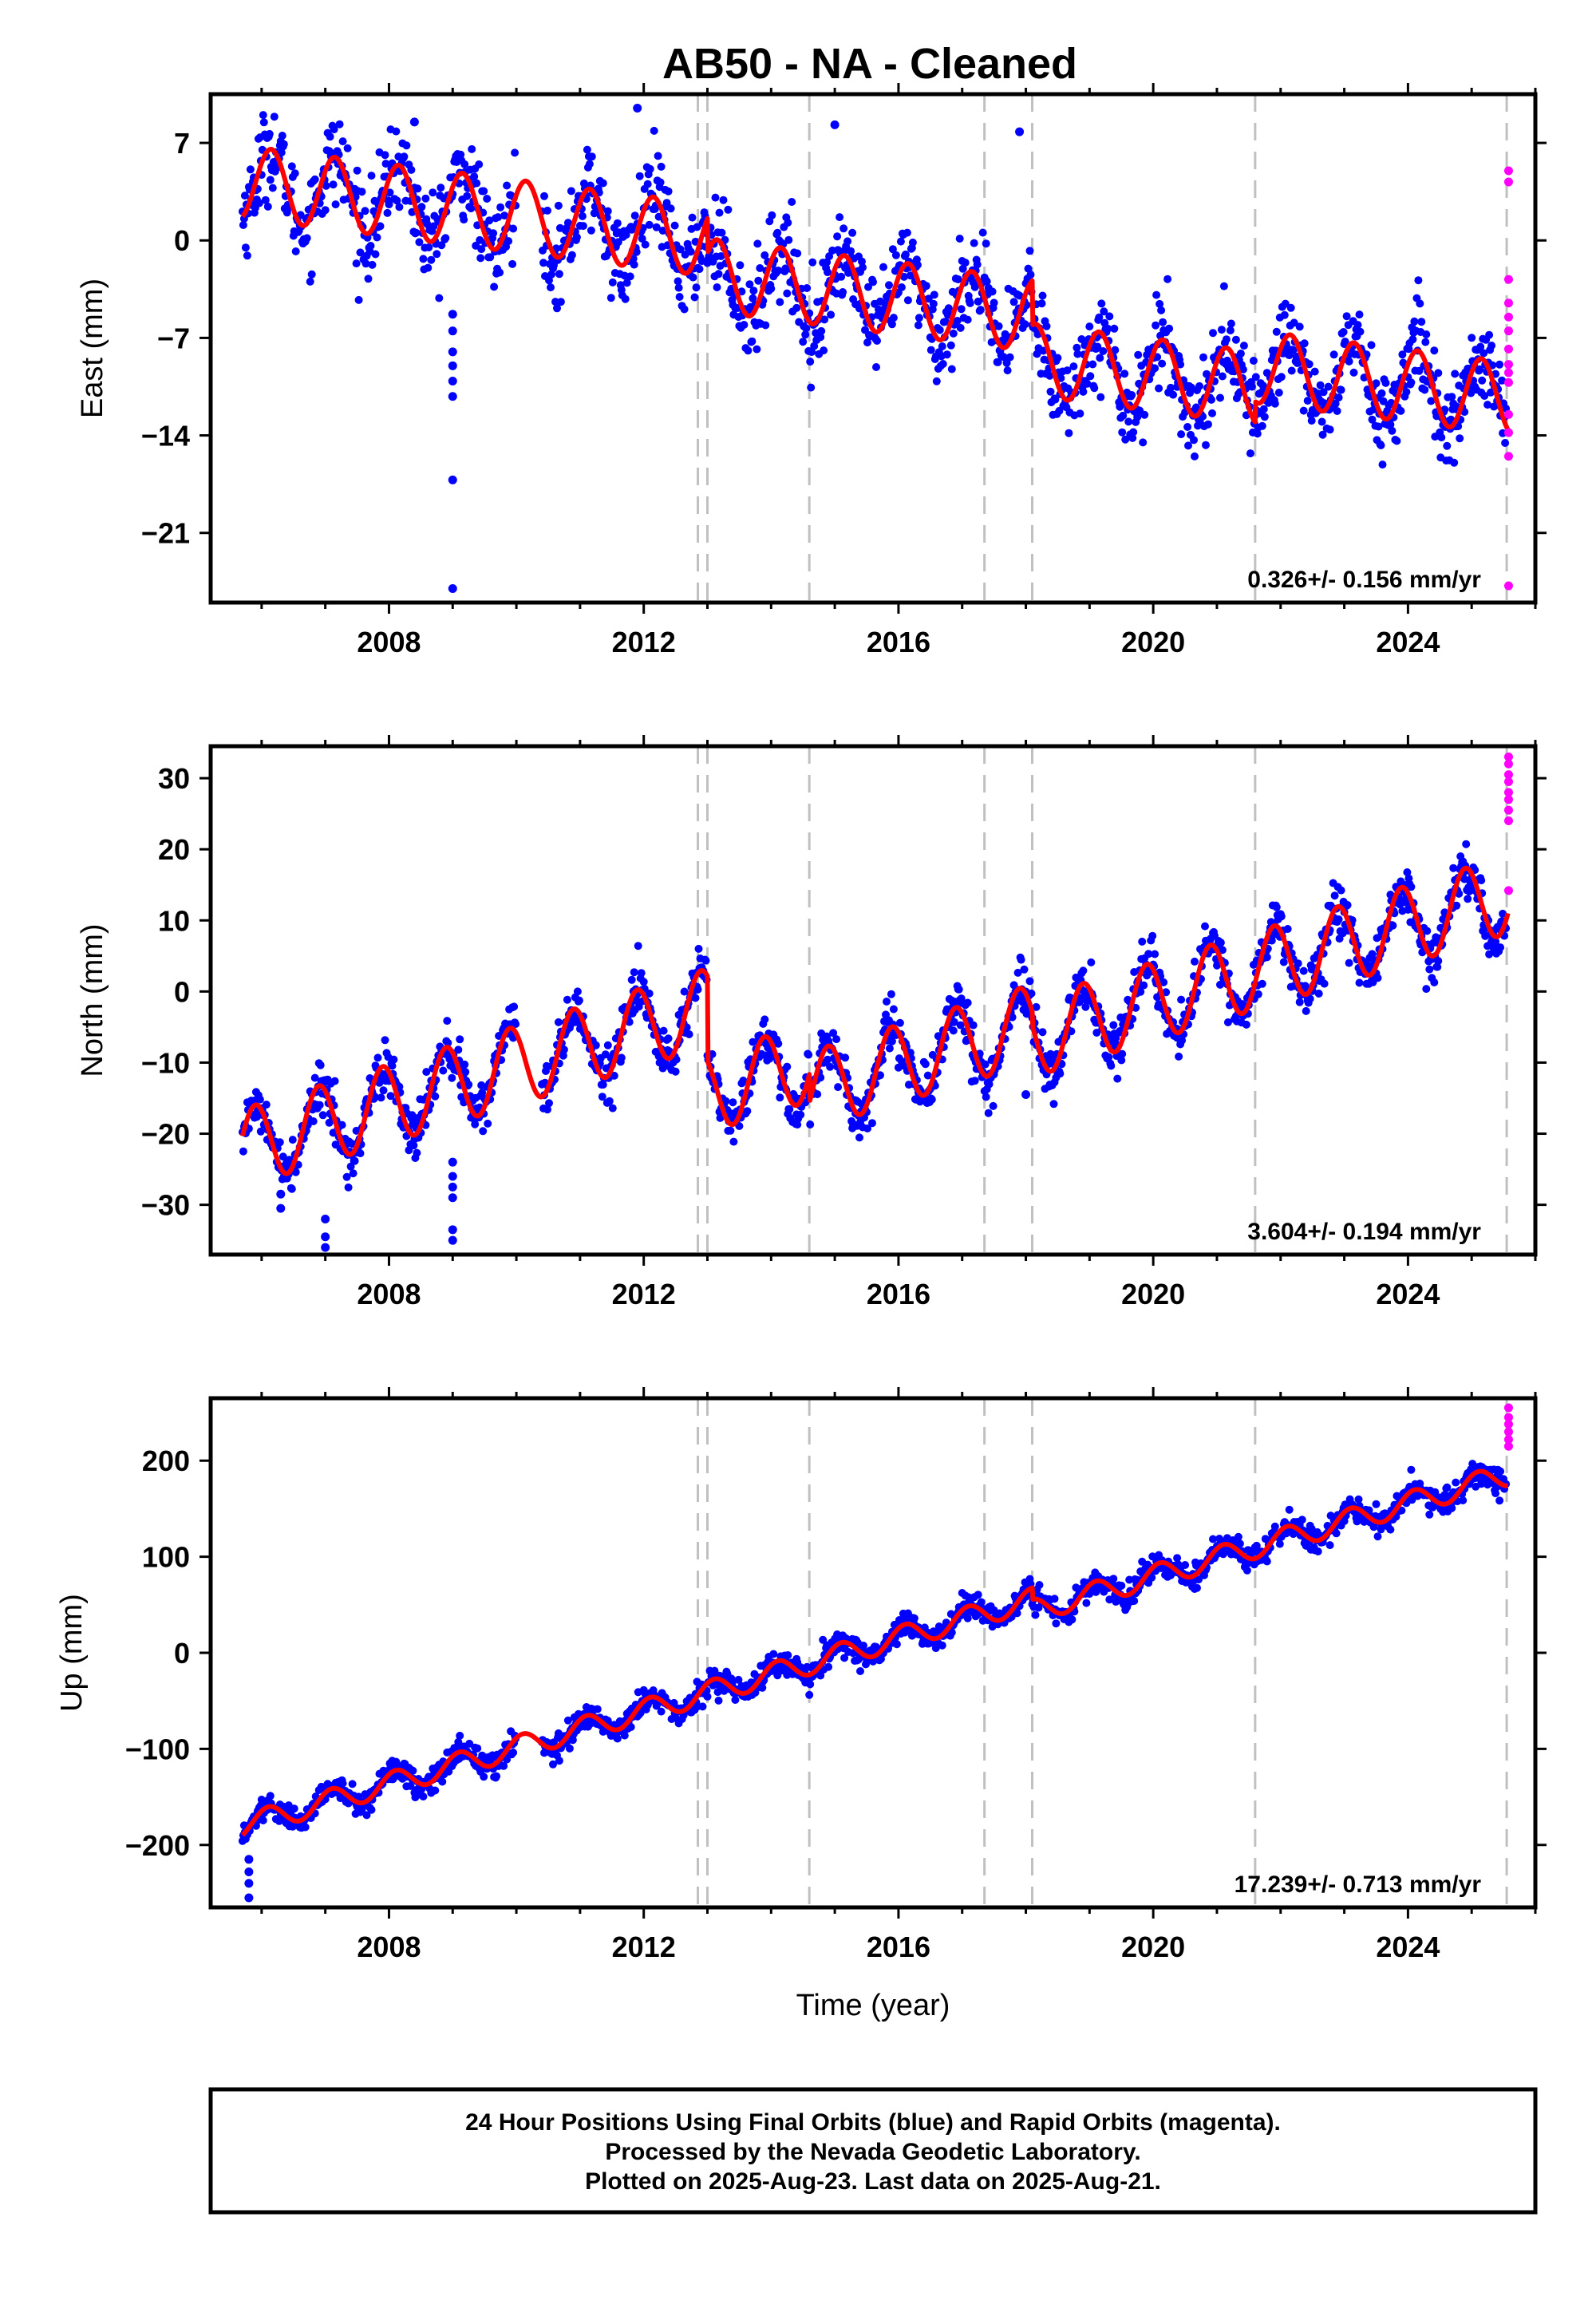 This screenshot has width=1596, height=2316. I want to click on model-fit-line-up, so click(875, 1653).